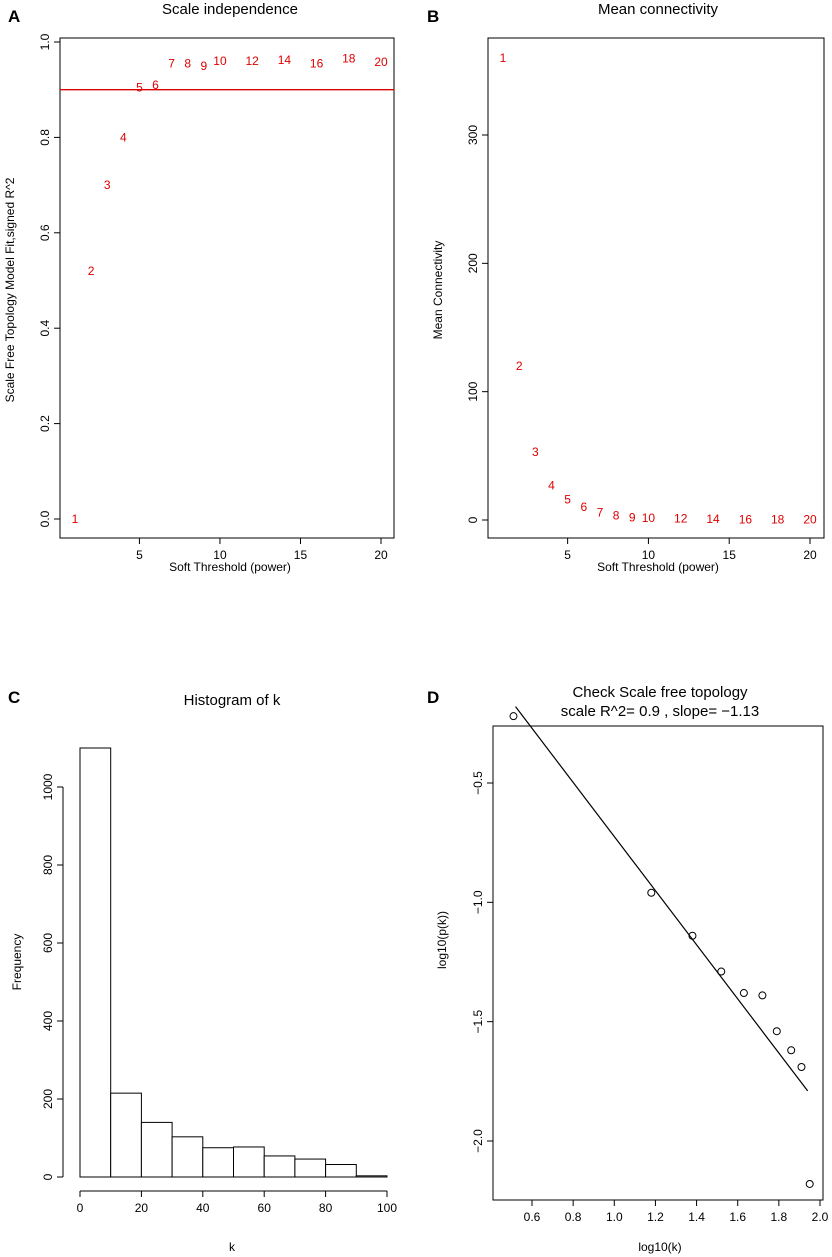 The height and width of the screenshot is (1257, 832). What do you see at coordinates (45, 137) in the screenshot?
I see `y-tick-label: 0.8` at bounding box center [45, 137].